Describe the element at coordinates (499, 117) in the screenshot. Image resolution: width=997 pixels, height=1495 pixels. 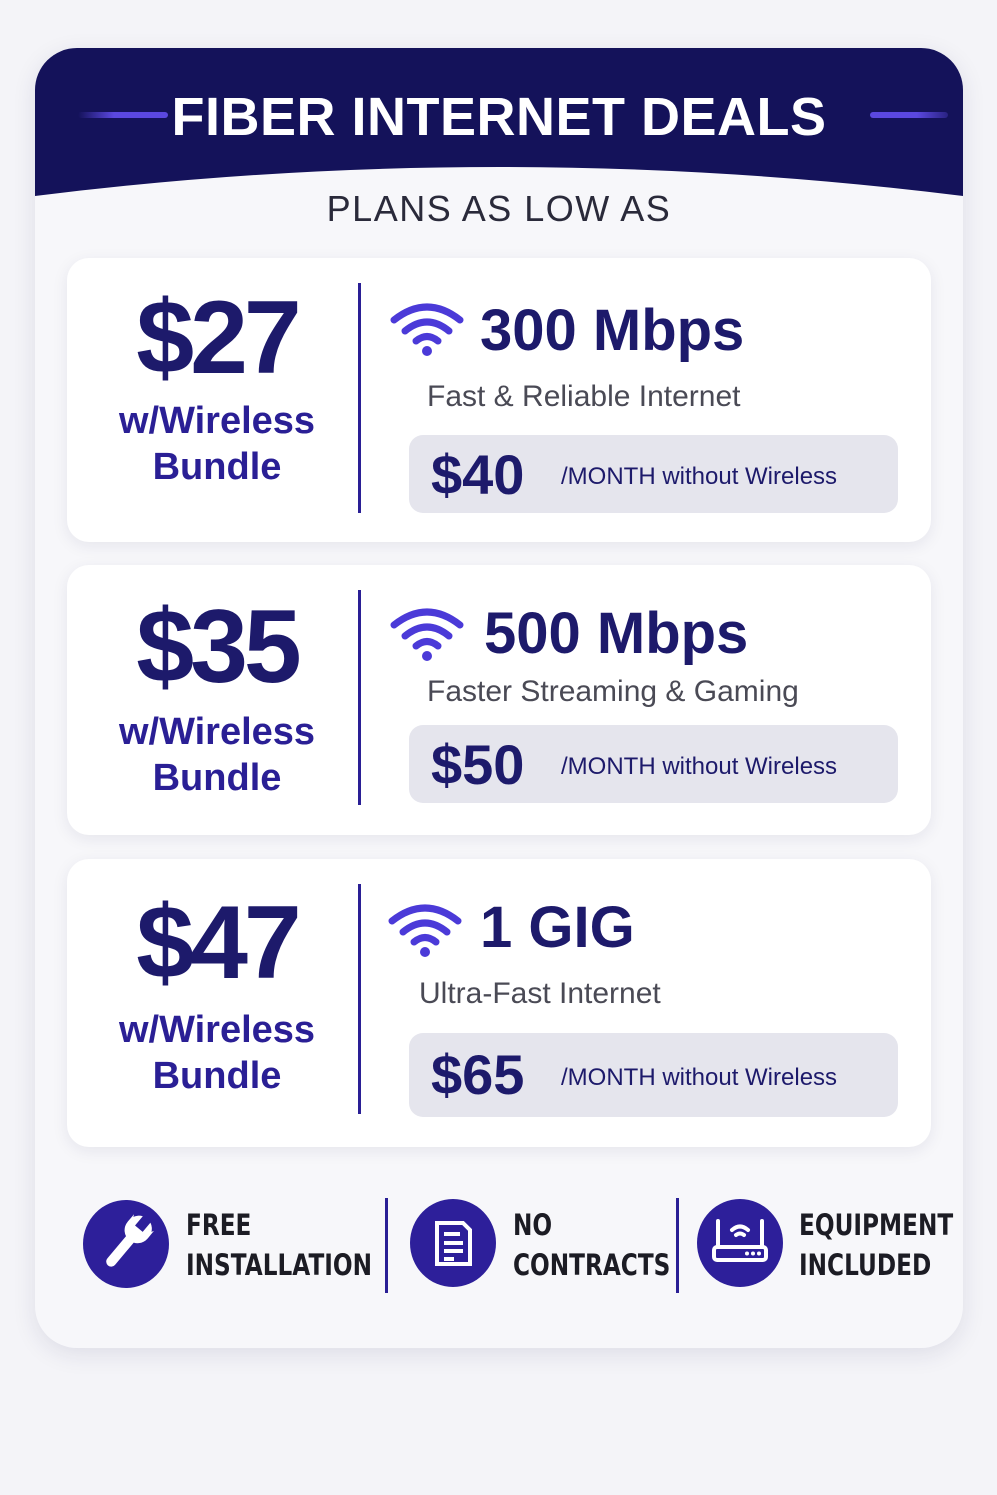
I see `page-title: FIBER INTERNET DEALS` at that location.